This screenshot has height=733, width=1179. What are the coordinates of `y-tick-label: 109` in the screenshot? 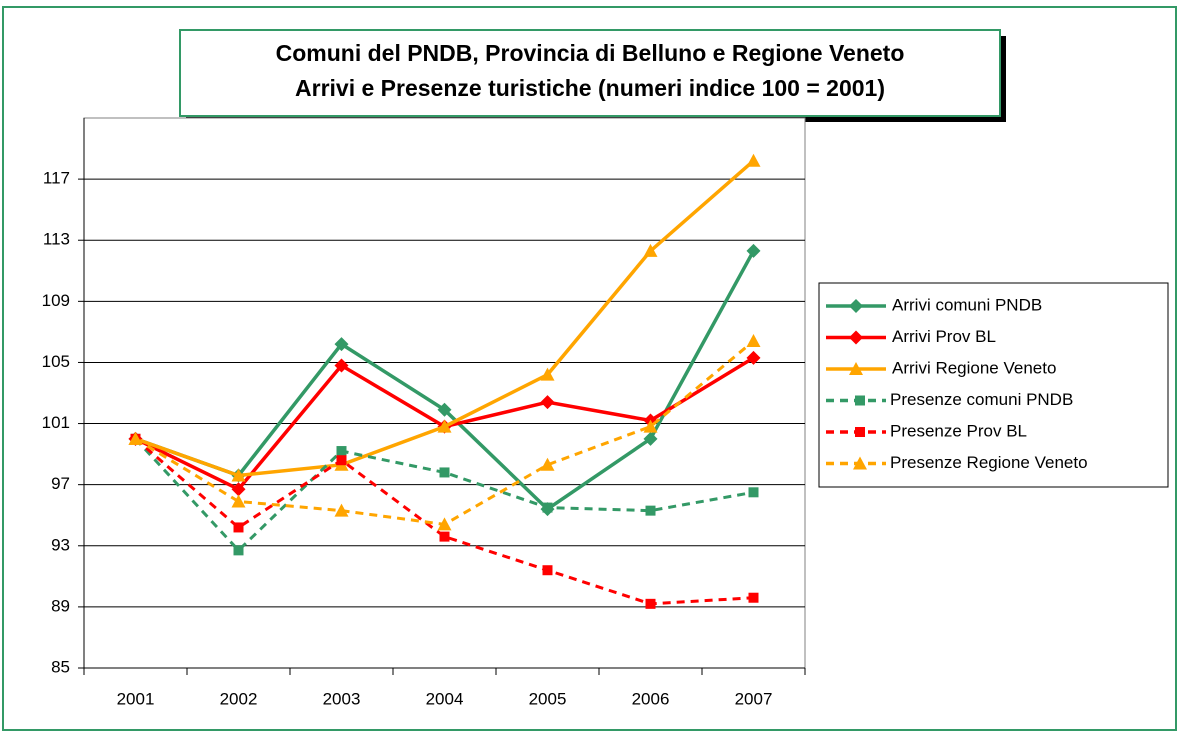 It's located at (56, 300).